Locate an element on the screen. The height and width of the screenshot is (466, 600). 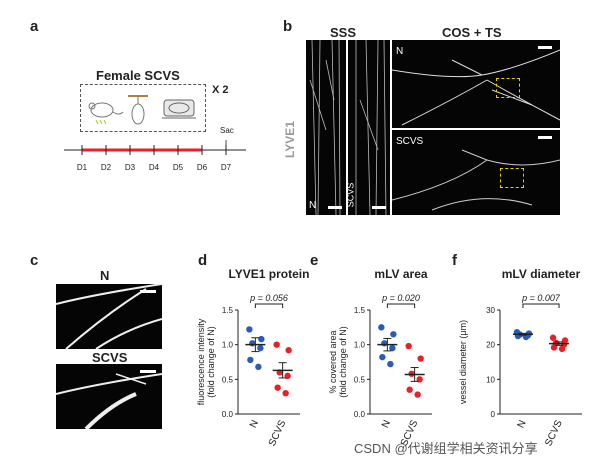
costs-scvs-label: SCVS is located at coordinates (410, 141).